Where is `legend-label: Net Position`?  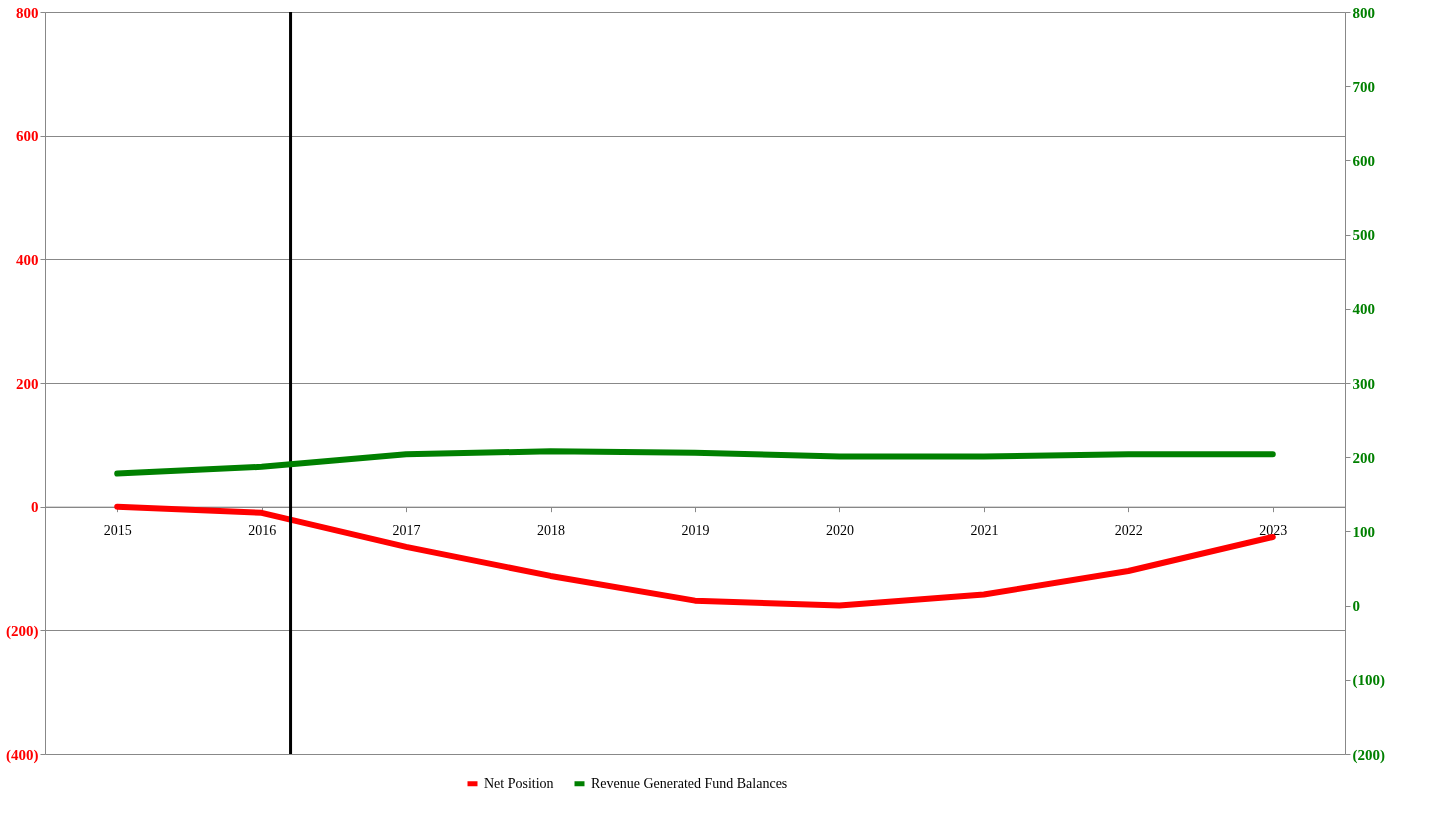
legend-label: Net Position is located at coordinates (519, 783).